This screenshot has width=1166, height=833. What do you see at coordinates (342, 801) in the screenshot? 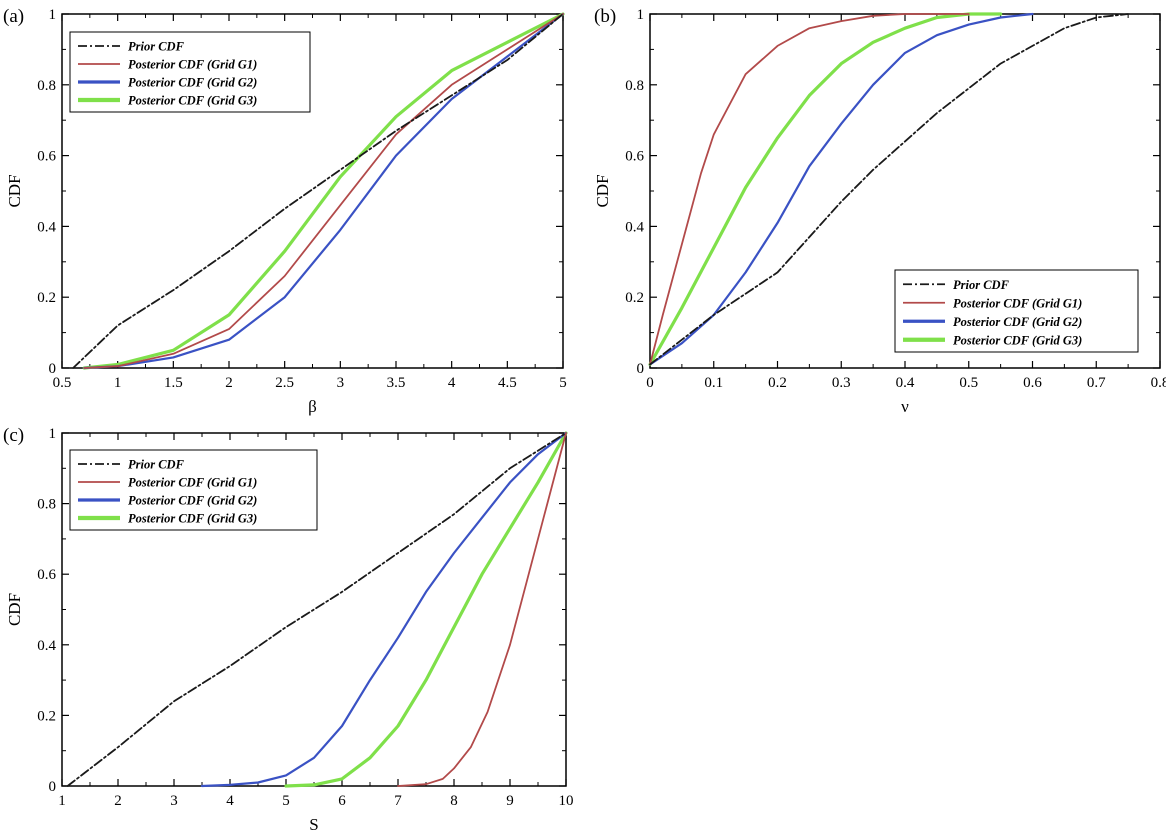
I see `x-tick-label: 6` at bounding box center [342, 801].